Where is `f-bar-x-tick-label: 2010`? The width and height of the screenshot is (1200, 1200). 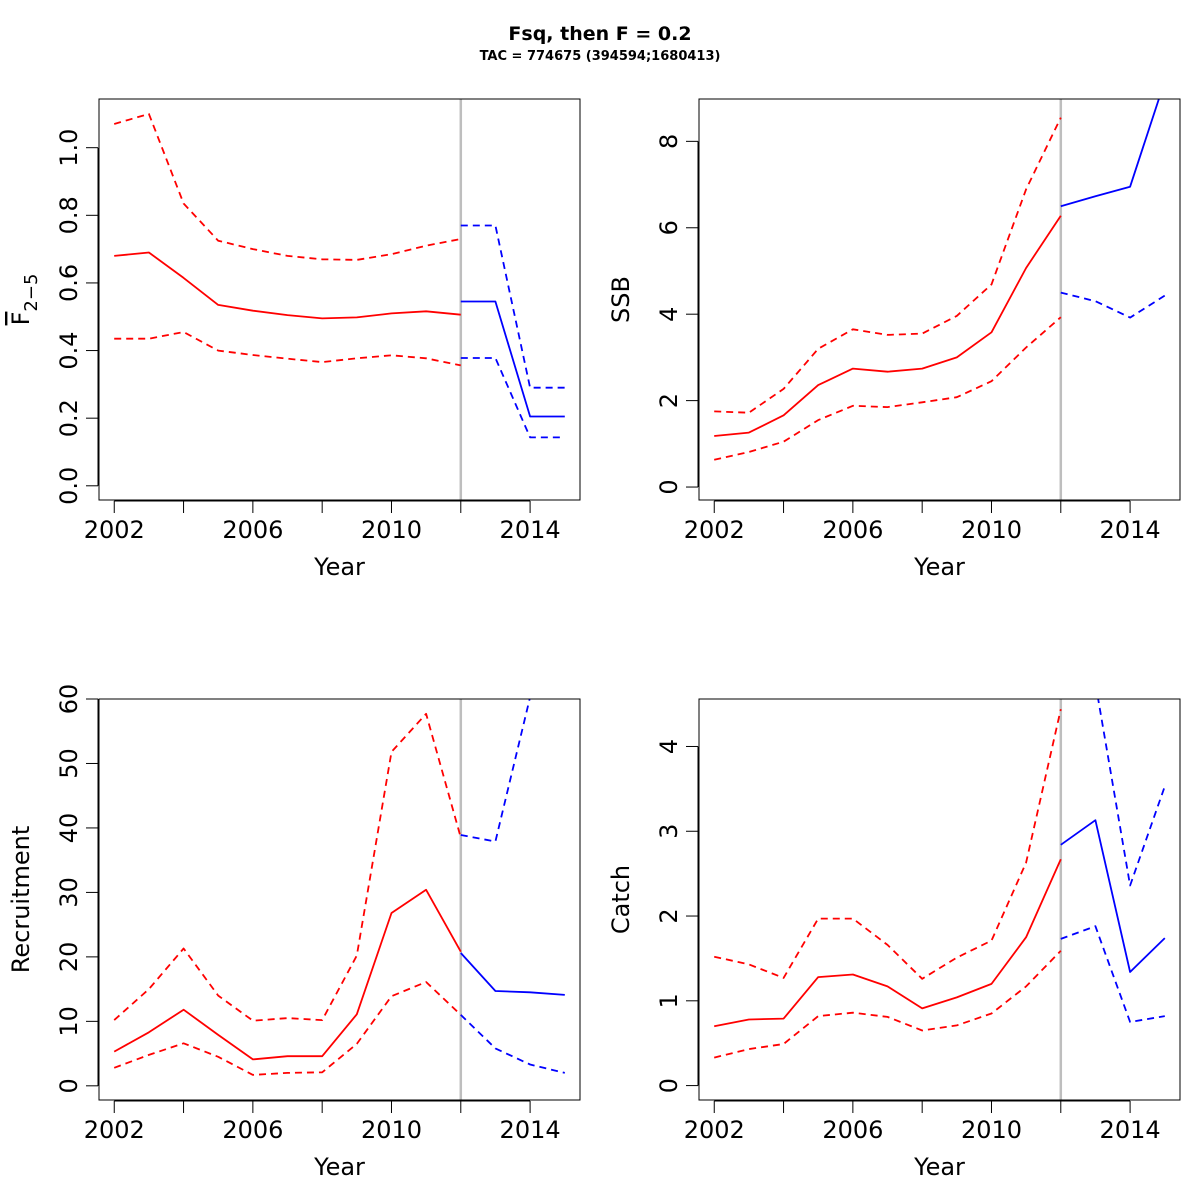 f-bar-x-tick-label: 2010 is located at coordinates (391, 530).